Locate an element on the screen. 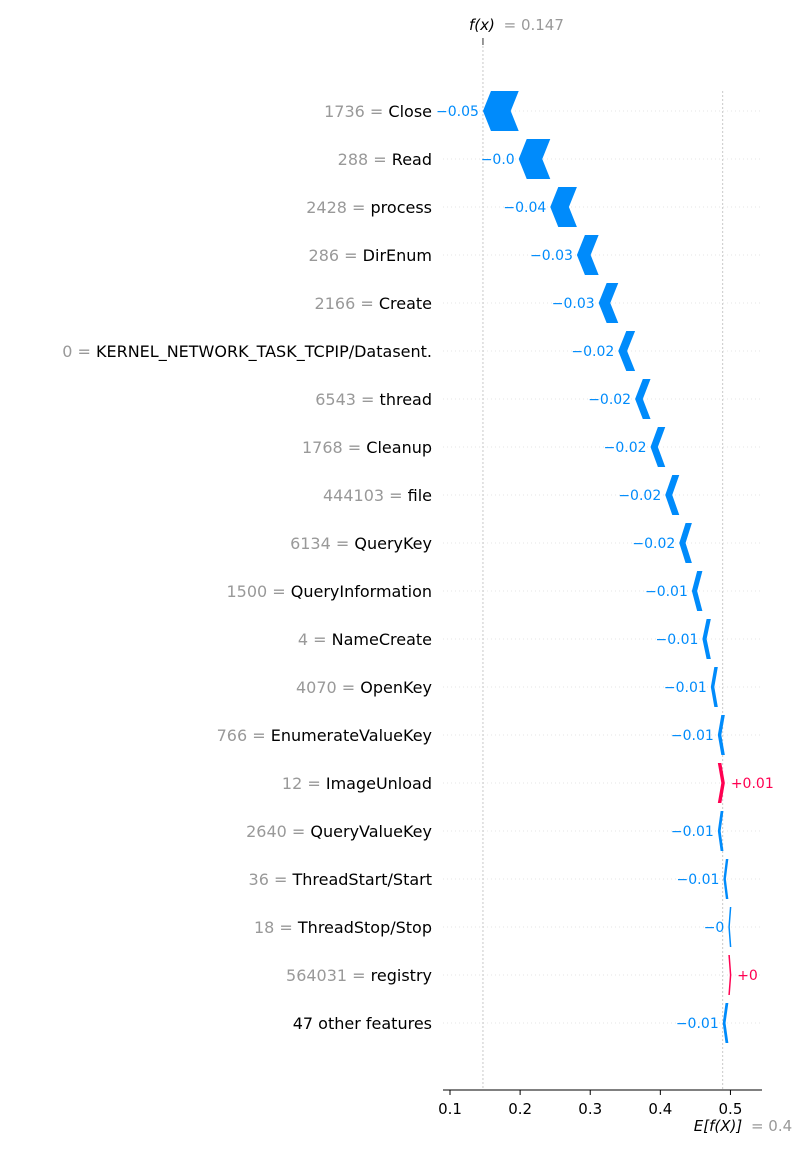  feature-label: 1768 = Cleanup is located at coordinates (367, 447).